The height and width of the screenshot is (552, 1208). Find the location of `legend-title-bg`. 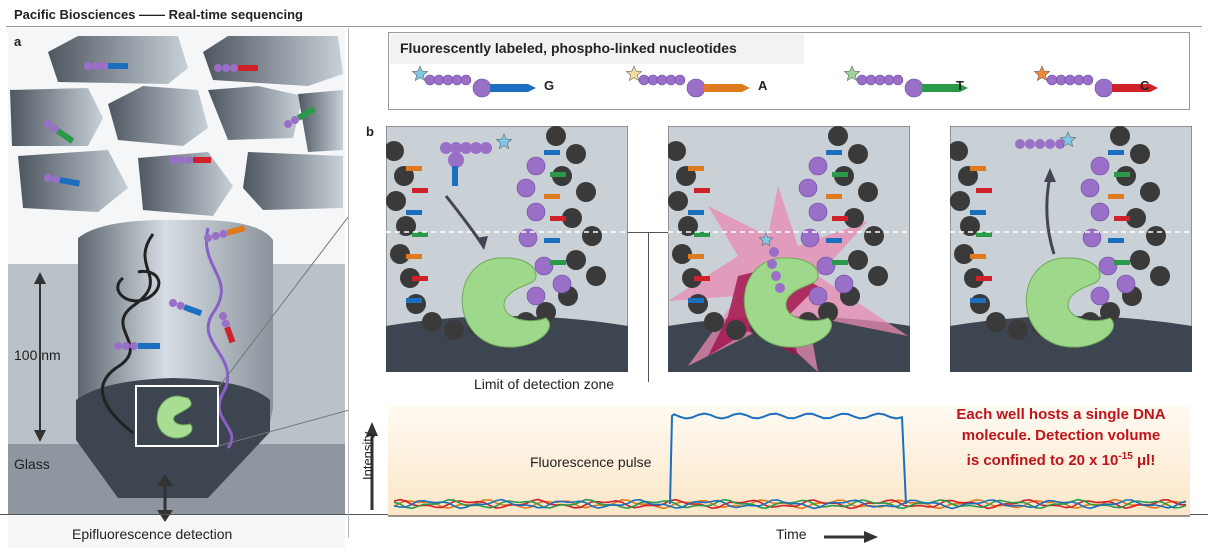

legend-title-bg is located at coordinates (597, 49).